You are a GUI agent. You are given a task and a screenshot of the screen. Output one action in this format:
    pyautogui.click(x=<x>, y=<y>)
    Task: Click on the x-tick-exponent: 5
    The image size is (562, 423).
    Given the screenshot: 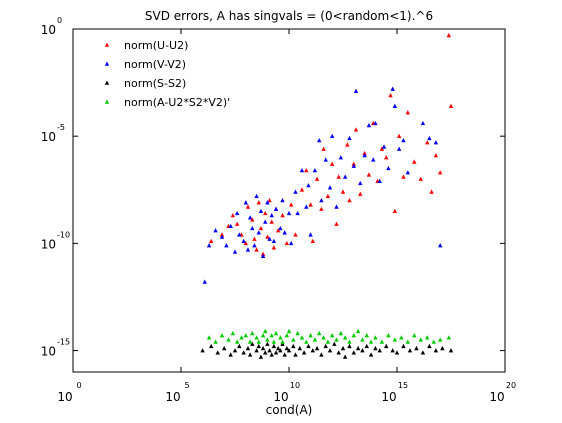 What is the action you would take?
    pyautogui.click(x=186, y=385)
    